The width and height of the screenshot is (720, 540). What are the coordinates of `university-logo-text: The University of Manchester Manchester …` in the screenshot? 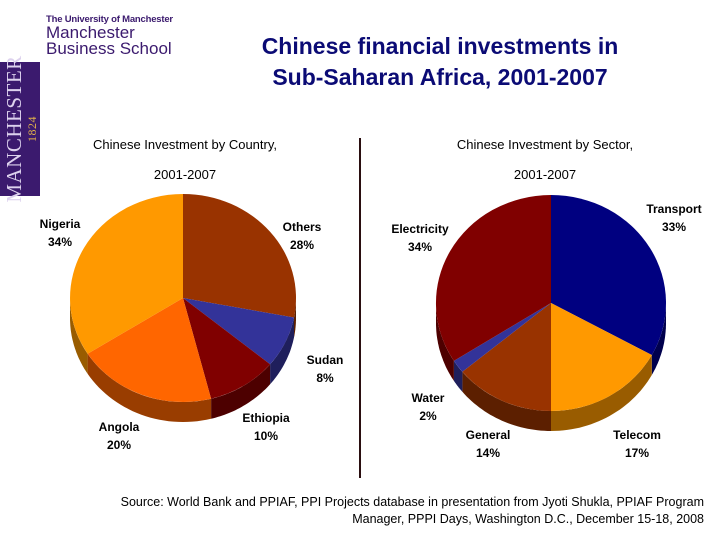 It's located at (109, 35).